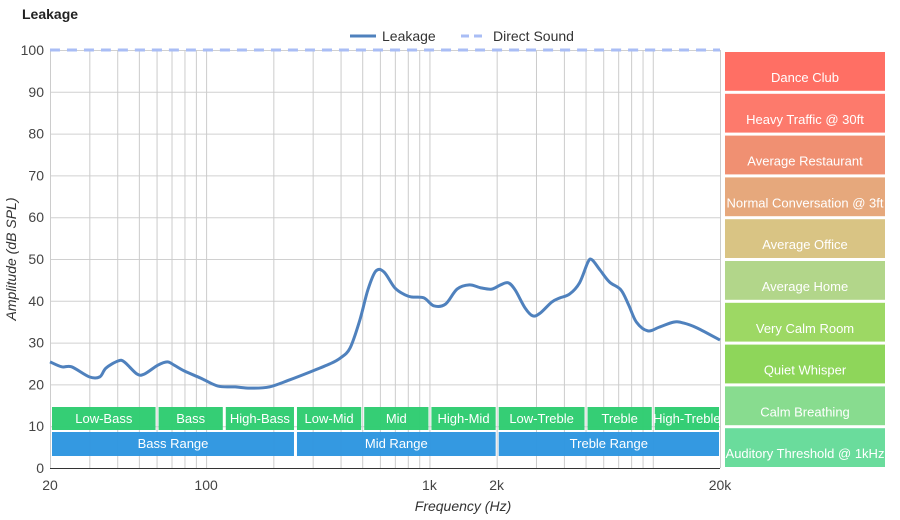  Describe the element at coordinates (805, 77) in the screenshot. I see `reference-level-label: Dance Club` at that location.